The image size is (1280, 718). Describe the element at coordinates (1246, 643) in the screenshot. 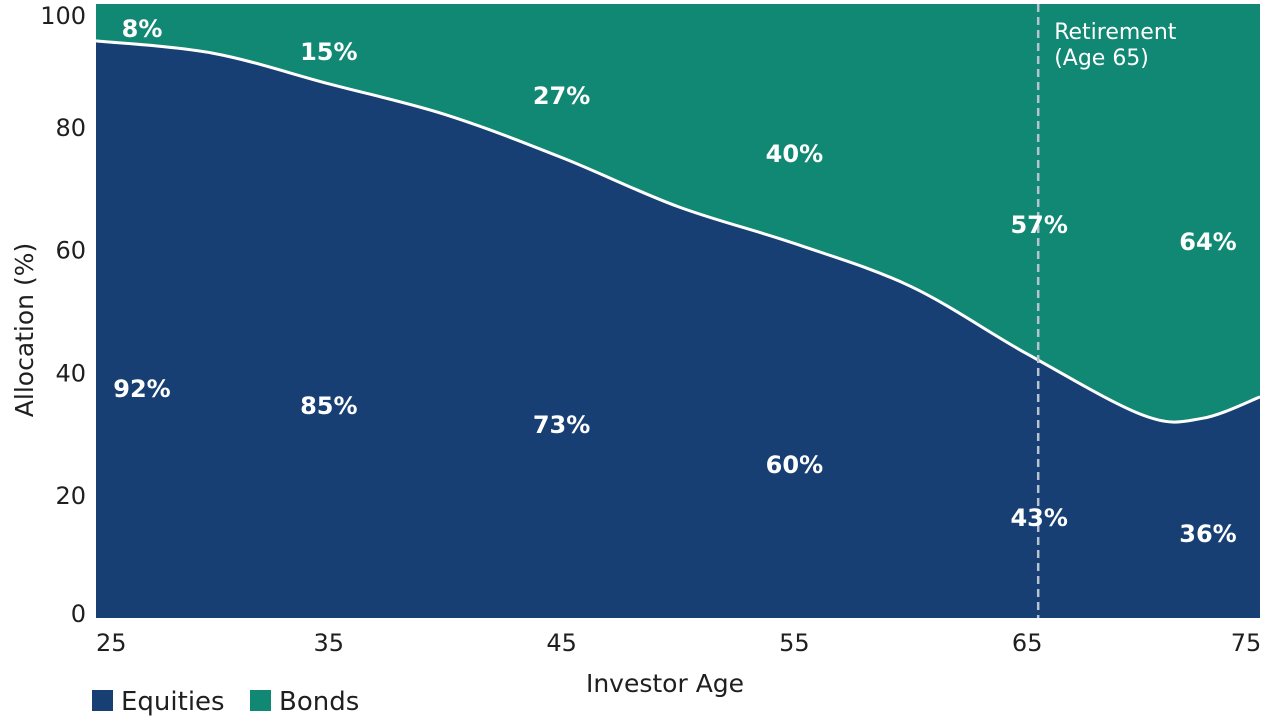

I see `x-tick-label: 75` at that location.